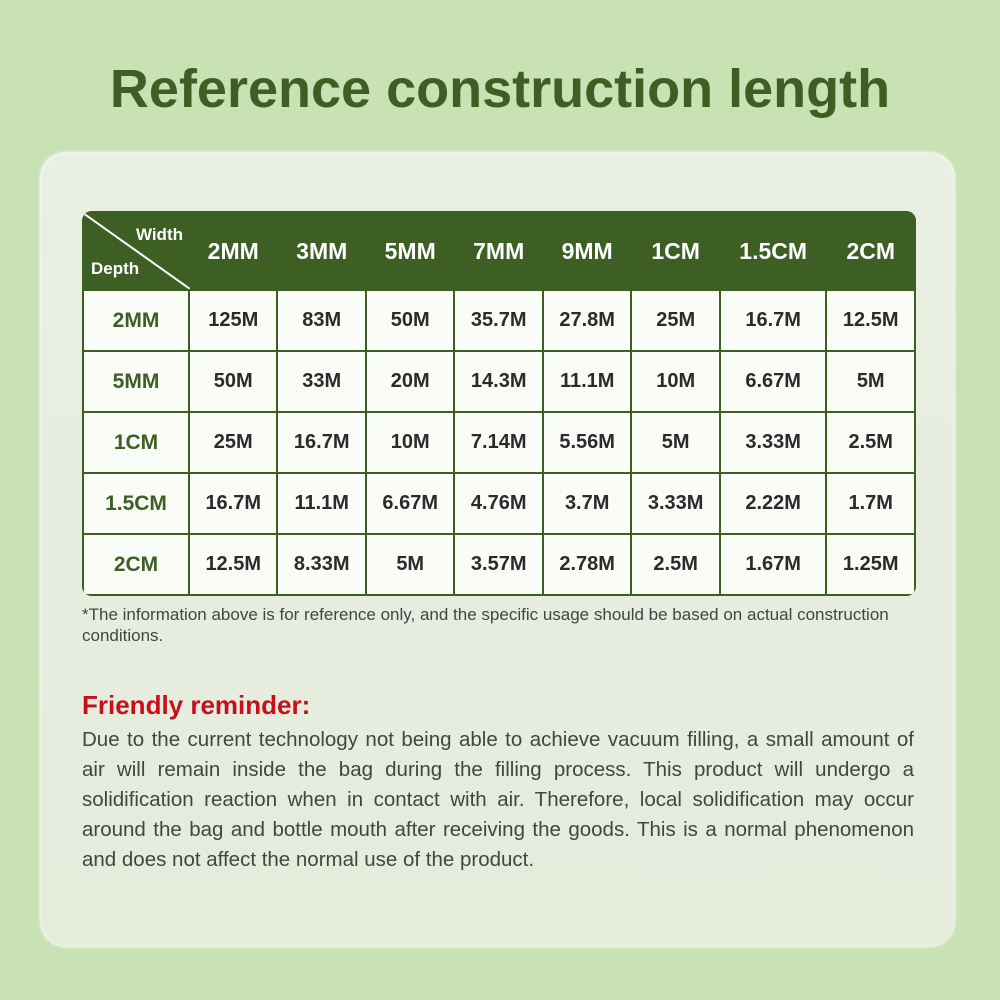 This screenshot has width=1000, height=1000. What do you see at coordinates (136, 320) in the screenshot?
I see `row-header: 2MM` at bounding box center [136, 320].